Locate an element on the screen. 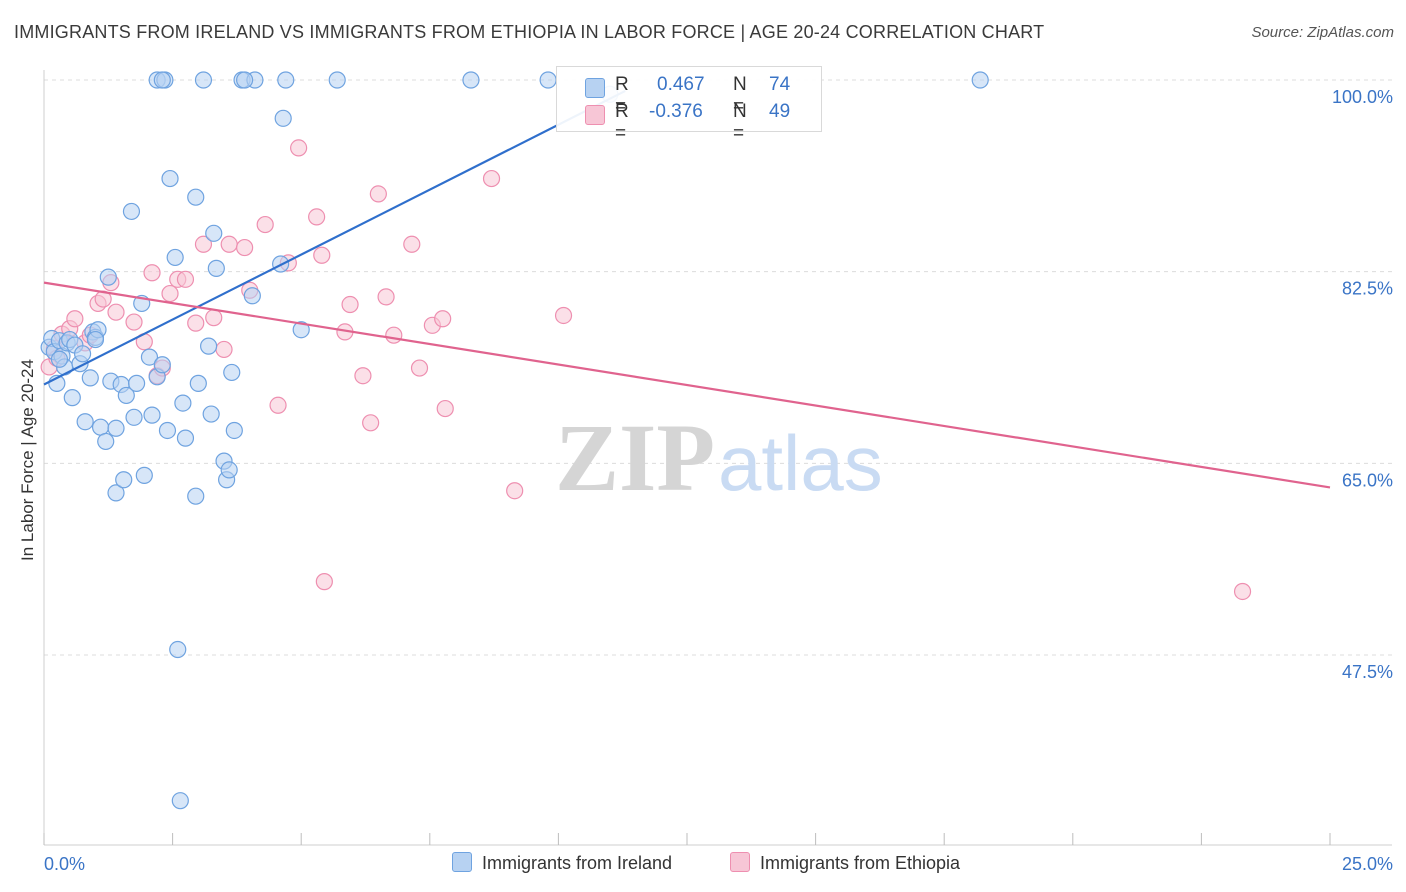 The height and width of the screenshot is (892, 1406). y-tick-label-0: 47.5% is located at coordinates (1367, 672).